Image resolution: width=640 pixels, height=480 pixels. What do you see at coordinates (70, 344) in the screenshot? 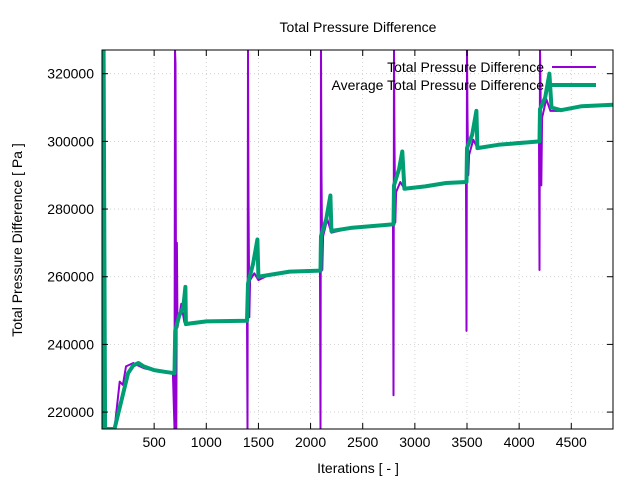
I see `y-tick-label: 240000` at bounding box center [70, 344].